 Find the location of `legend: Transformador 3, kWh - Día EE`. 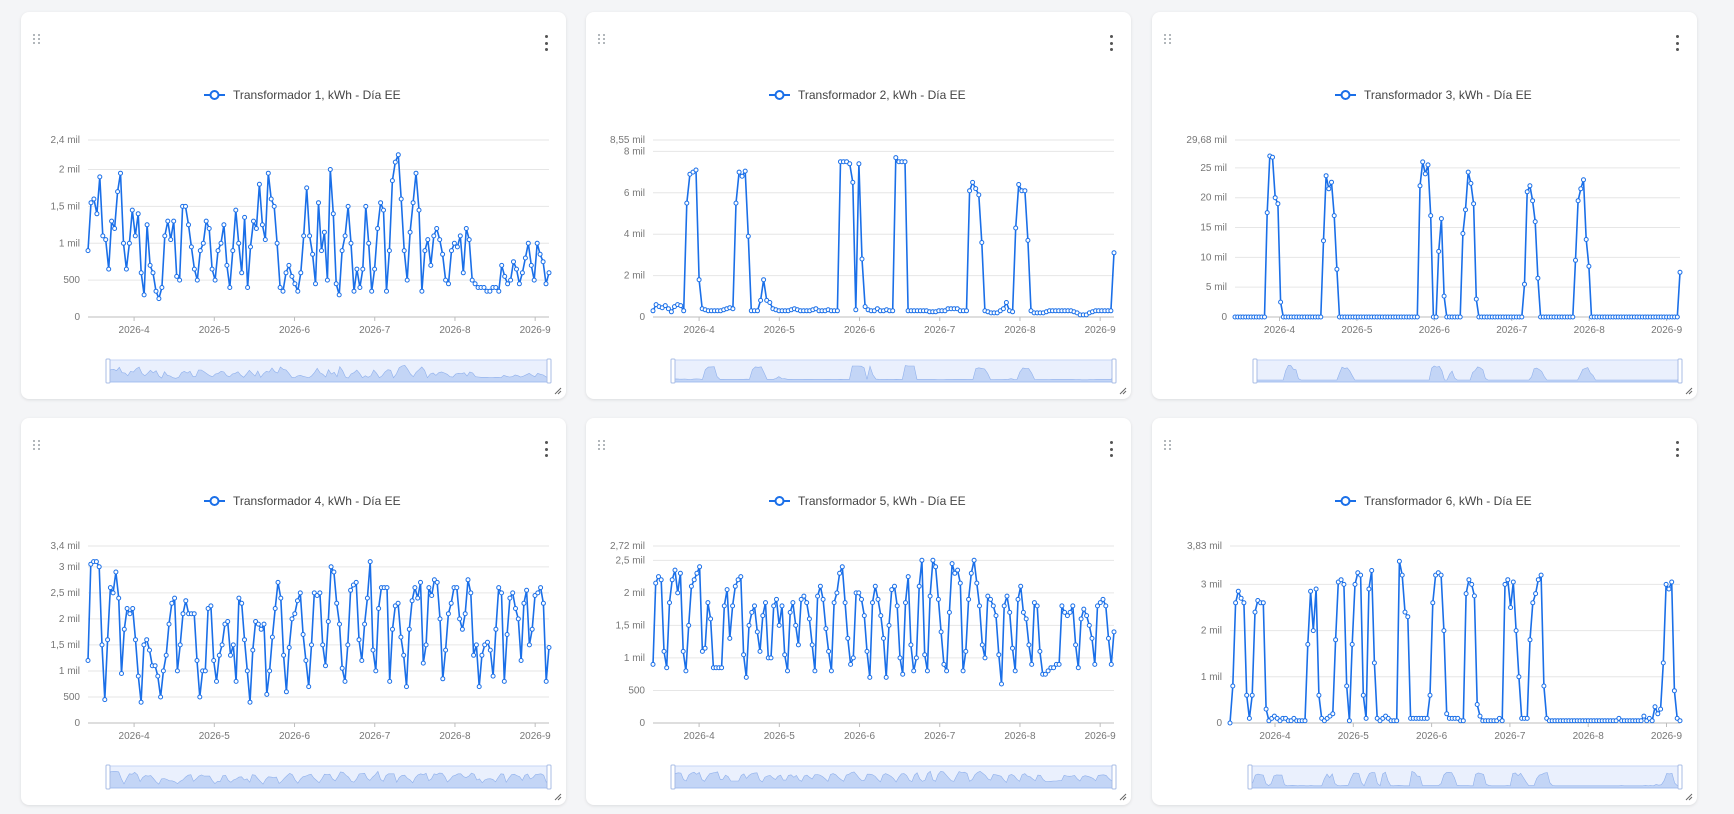

legend: Transformador 3, kWh - Día EE is located at coordinates (1433, 95).